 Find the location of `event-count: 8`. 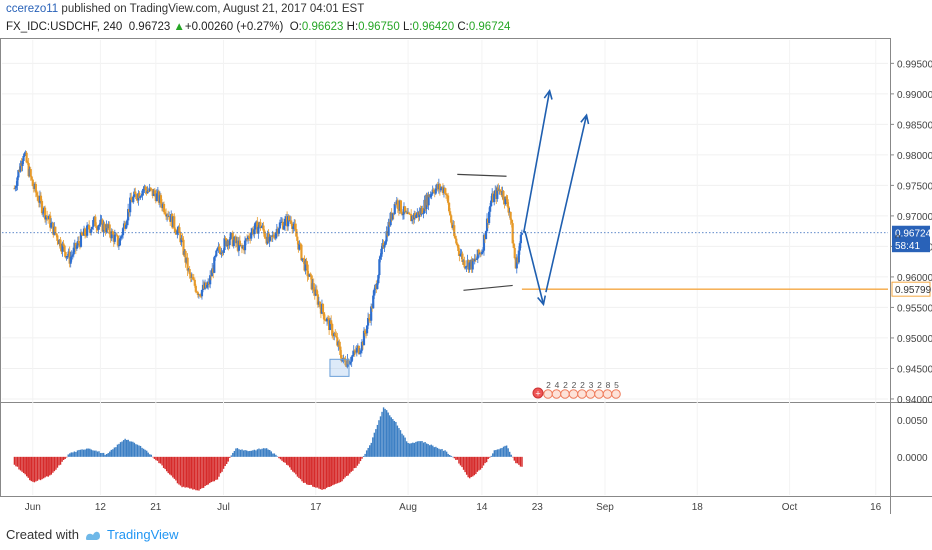

event-count: 8 is located at coordinates (608, 385).